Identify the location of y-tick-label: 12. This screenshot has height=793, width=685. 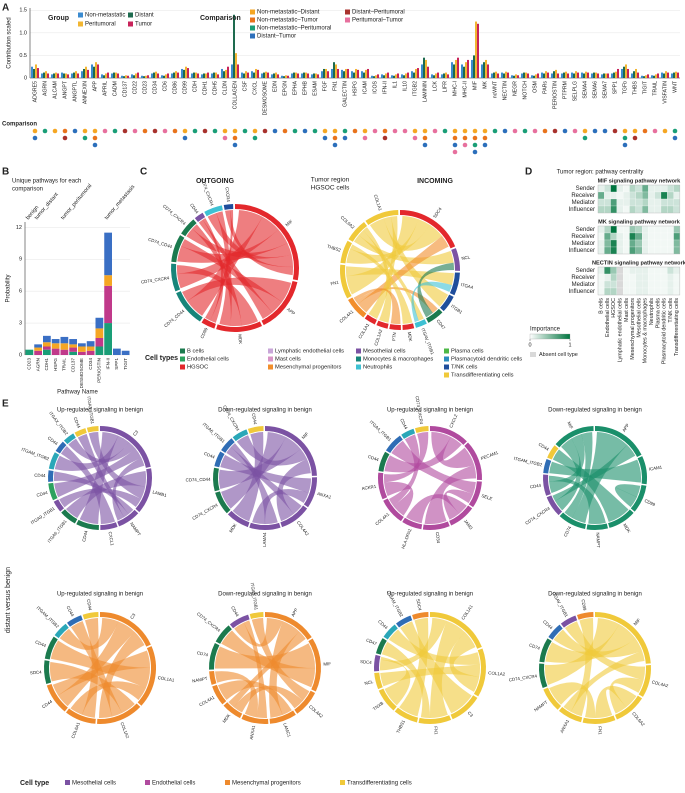
(19, 228).